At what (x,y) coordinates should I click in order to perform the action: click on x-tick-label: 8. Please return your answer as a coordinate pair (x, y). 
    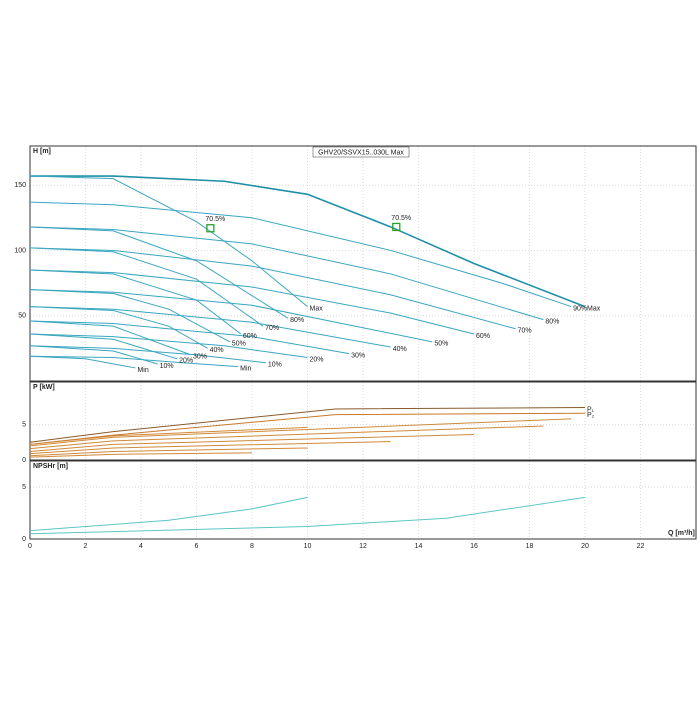
    Looking at the image, I should click on (252, 546).